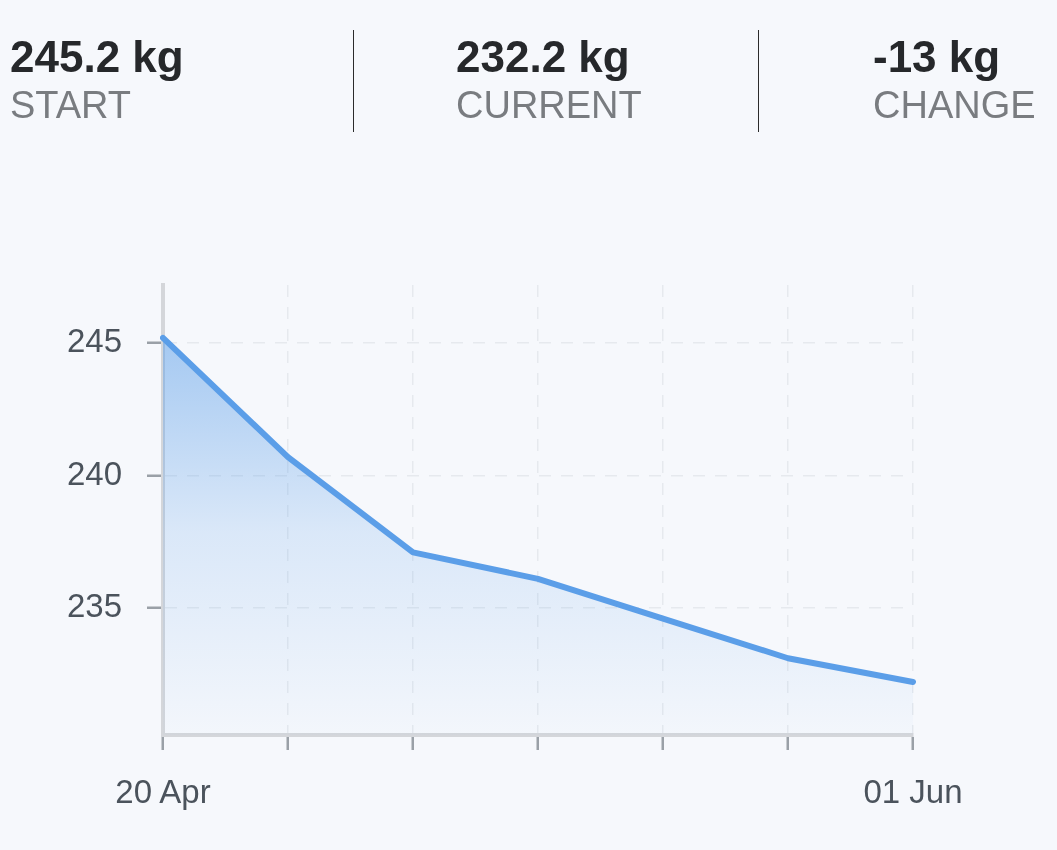  Describe the element at coordinates (913, 791) in the screenshot. I see `x-tick-label: 01 Jun` at that location.